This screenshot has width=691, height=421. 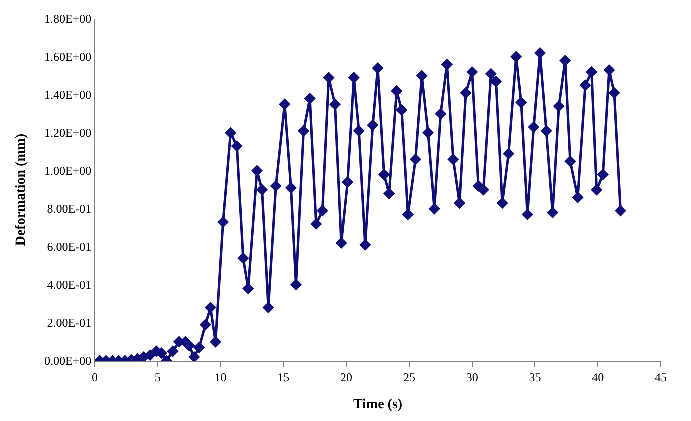 I want to click on y-tick-label: 1.80E+00, so click(x=68, y=19).